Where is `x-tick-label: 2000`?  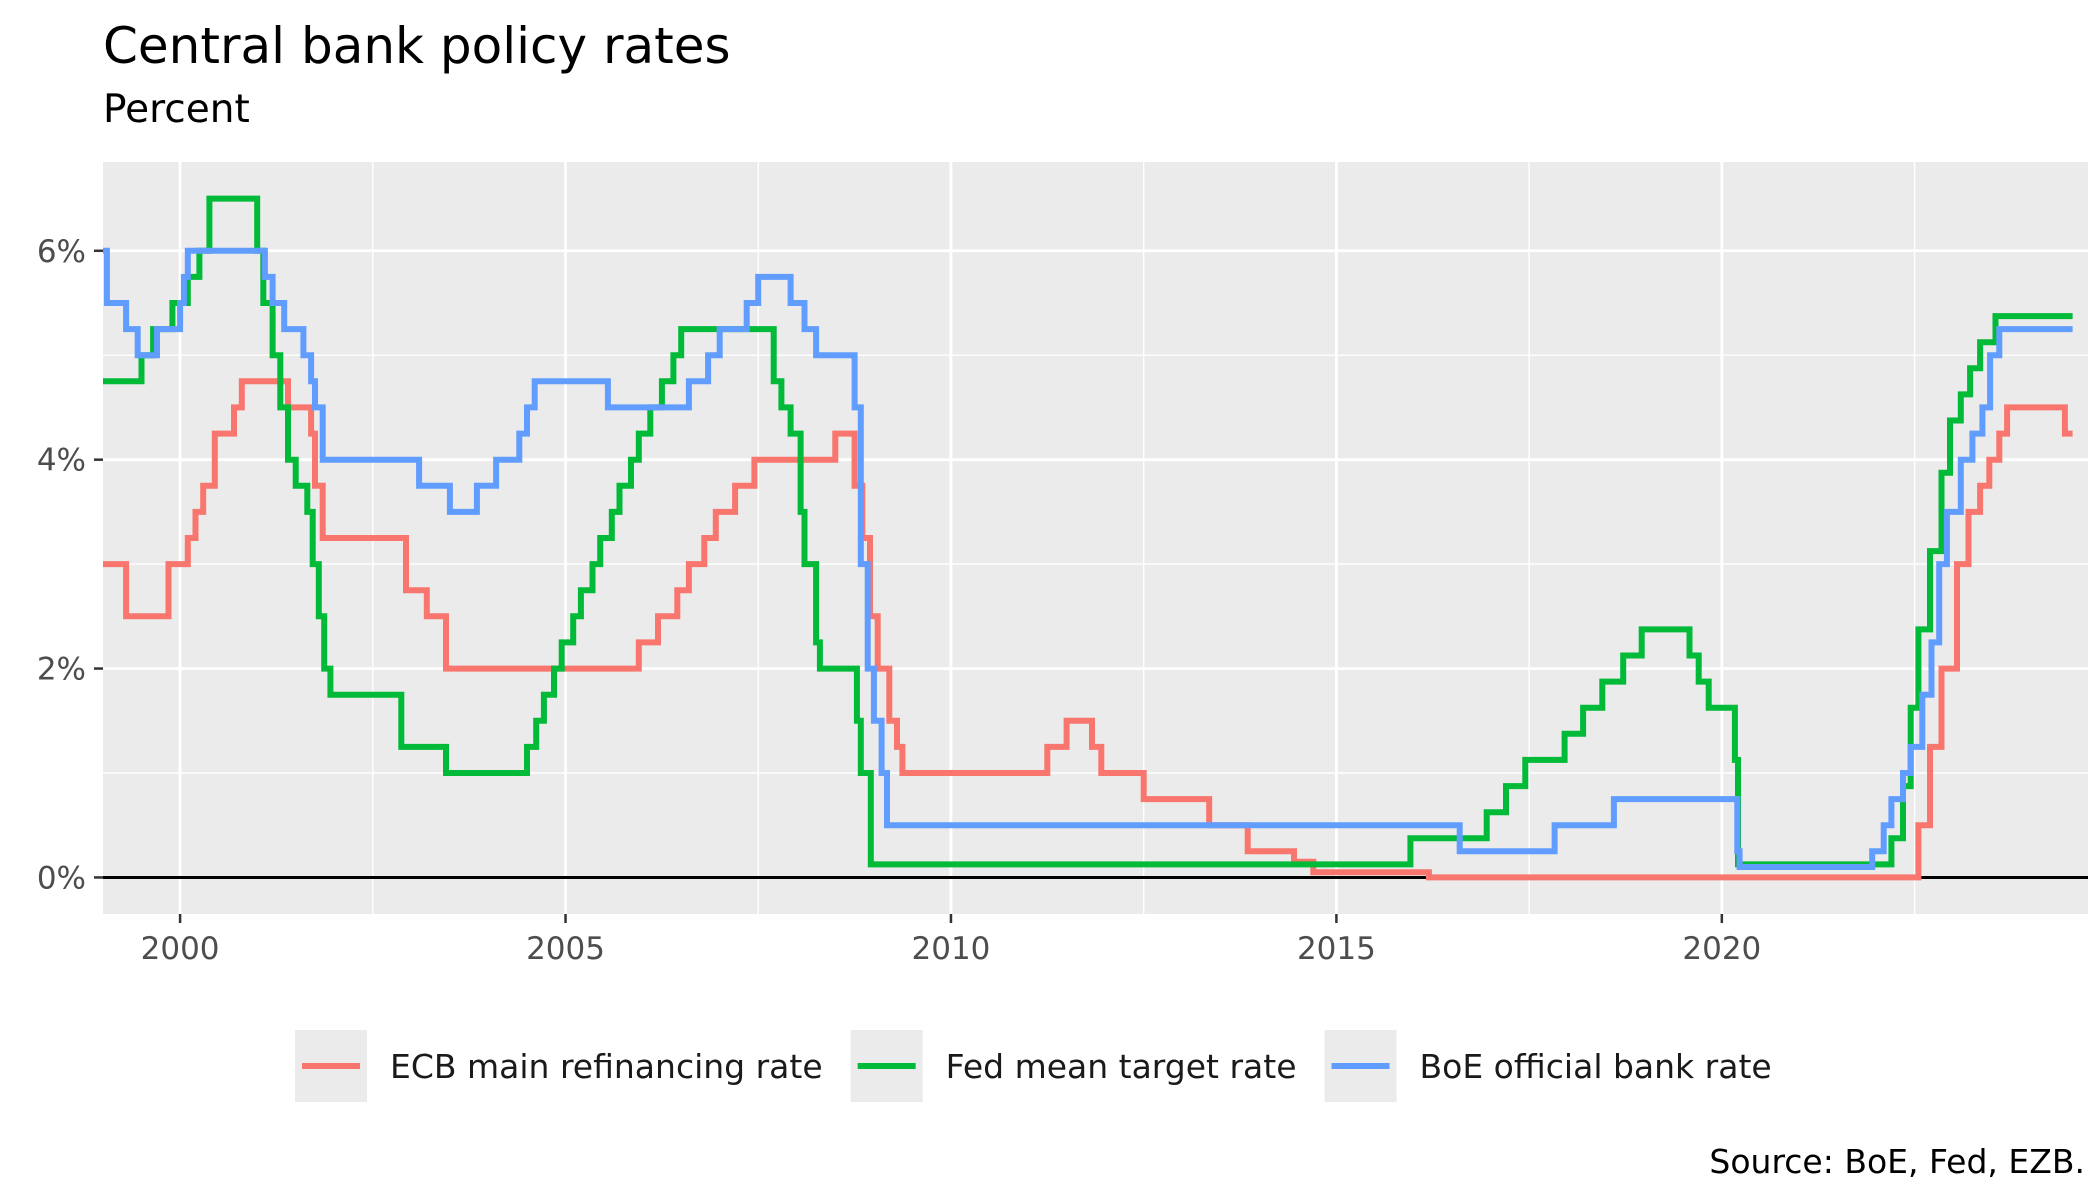 x-tick-label: 2000 is located at coordinates (180, 949).